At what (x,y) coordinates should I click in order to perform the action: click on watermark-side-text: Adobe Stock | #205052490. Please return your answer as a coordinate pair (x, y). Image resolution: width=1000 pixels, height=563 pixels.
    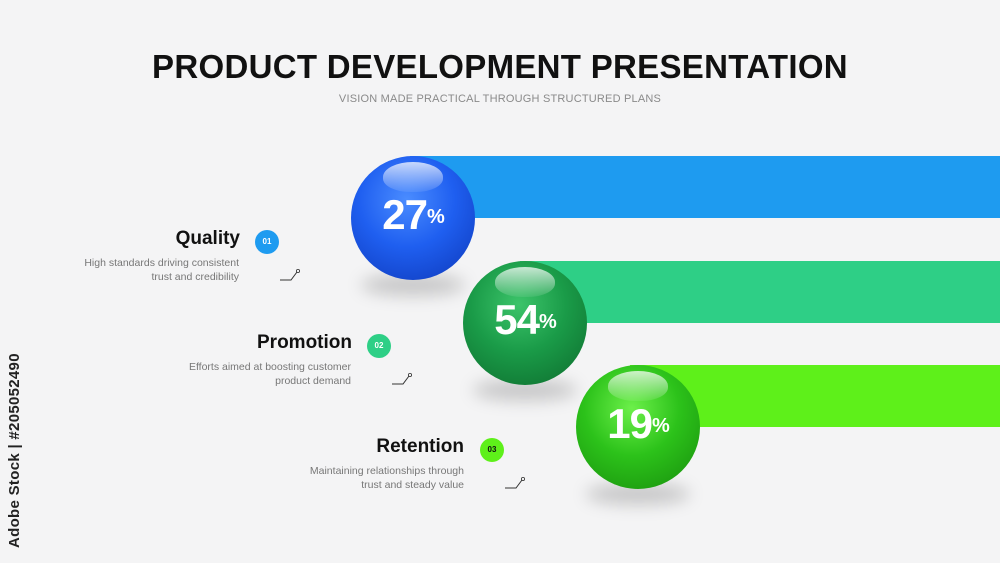
    Looking at the image, I should click on (14, 450).